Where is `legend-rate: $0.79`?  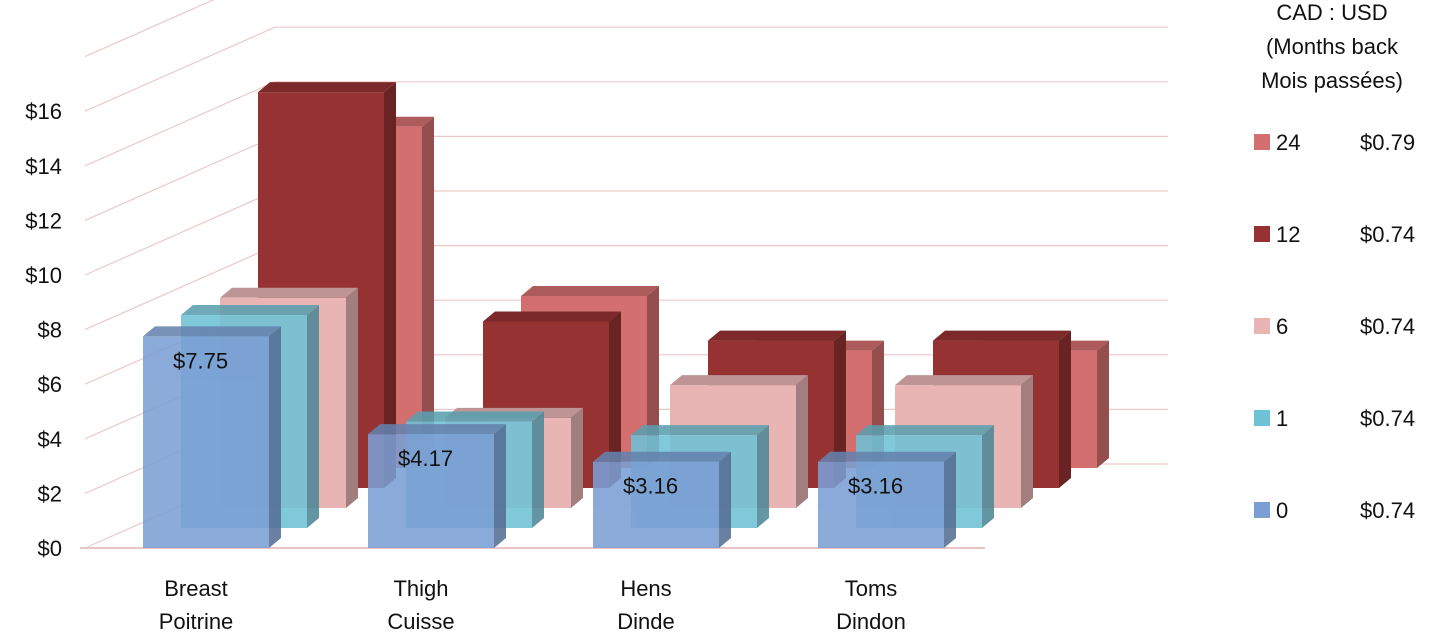 legend-rate: $0.79 is located at coordinates (1387, 142).